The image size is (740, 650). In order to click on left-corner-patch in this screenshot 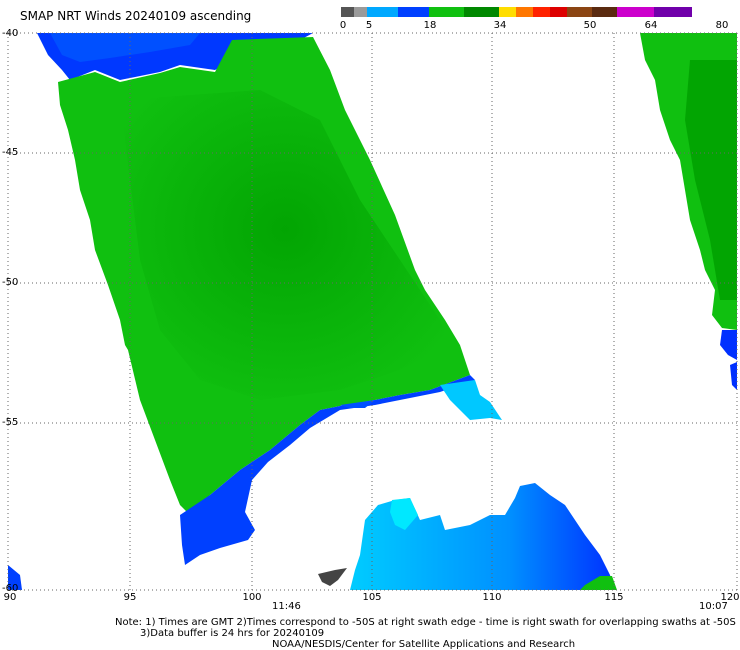, I will do `click(15, 577)`.